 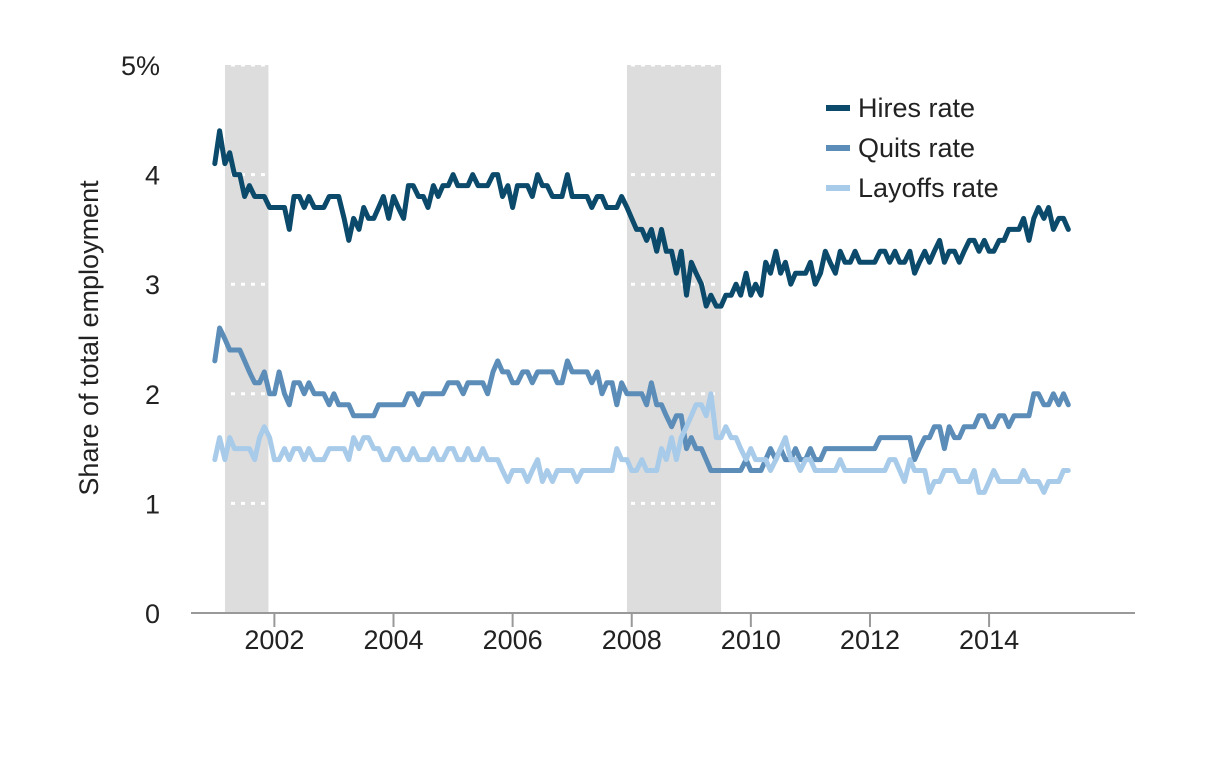 I want to click on quits-rate-line, so click(x=641, y=399).